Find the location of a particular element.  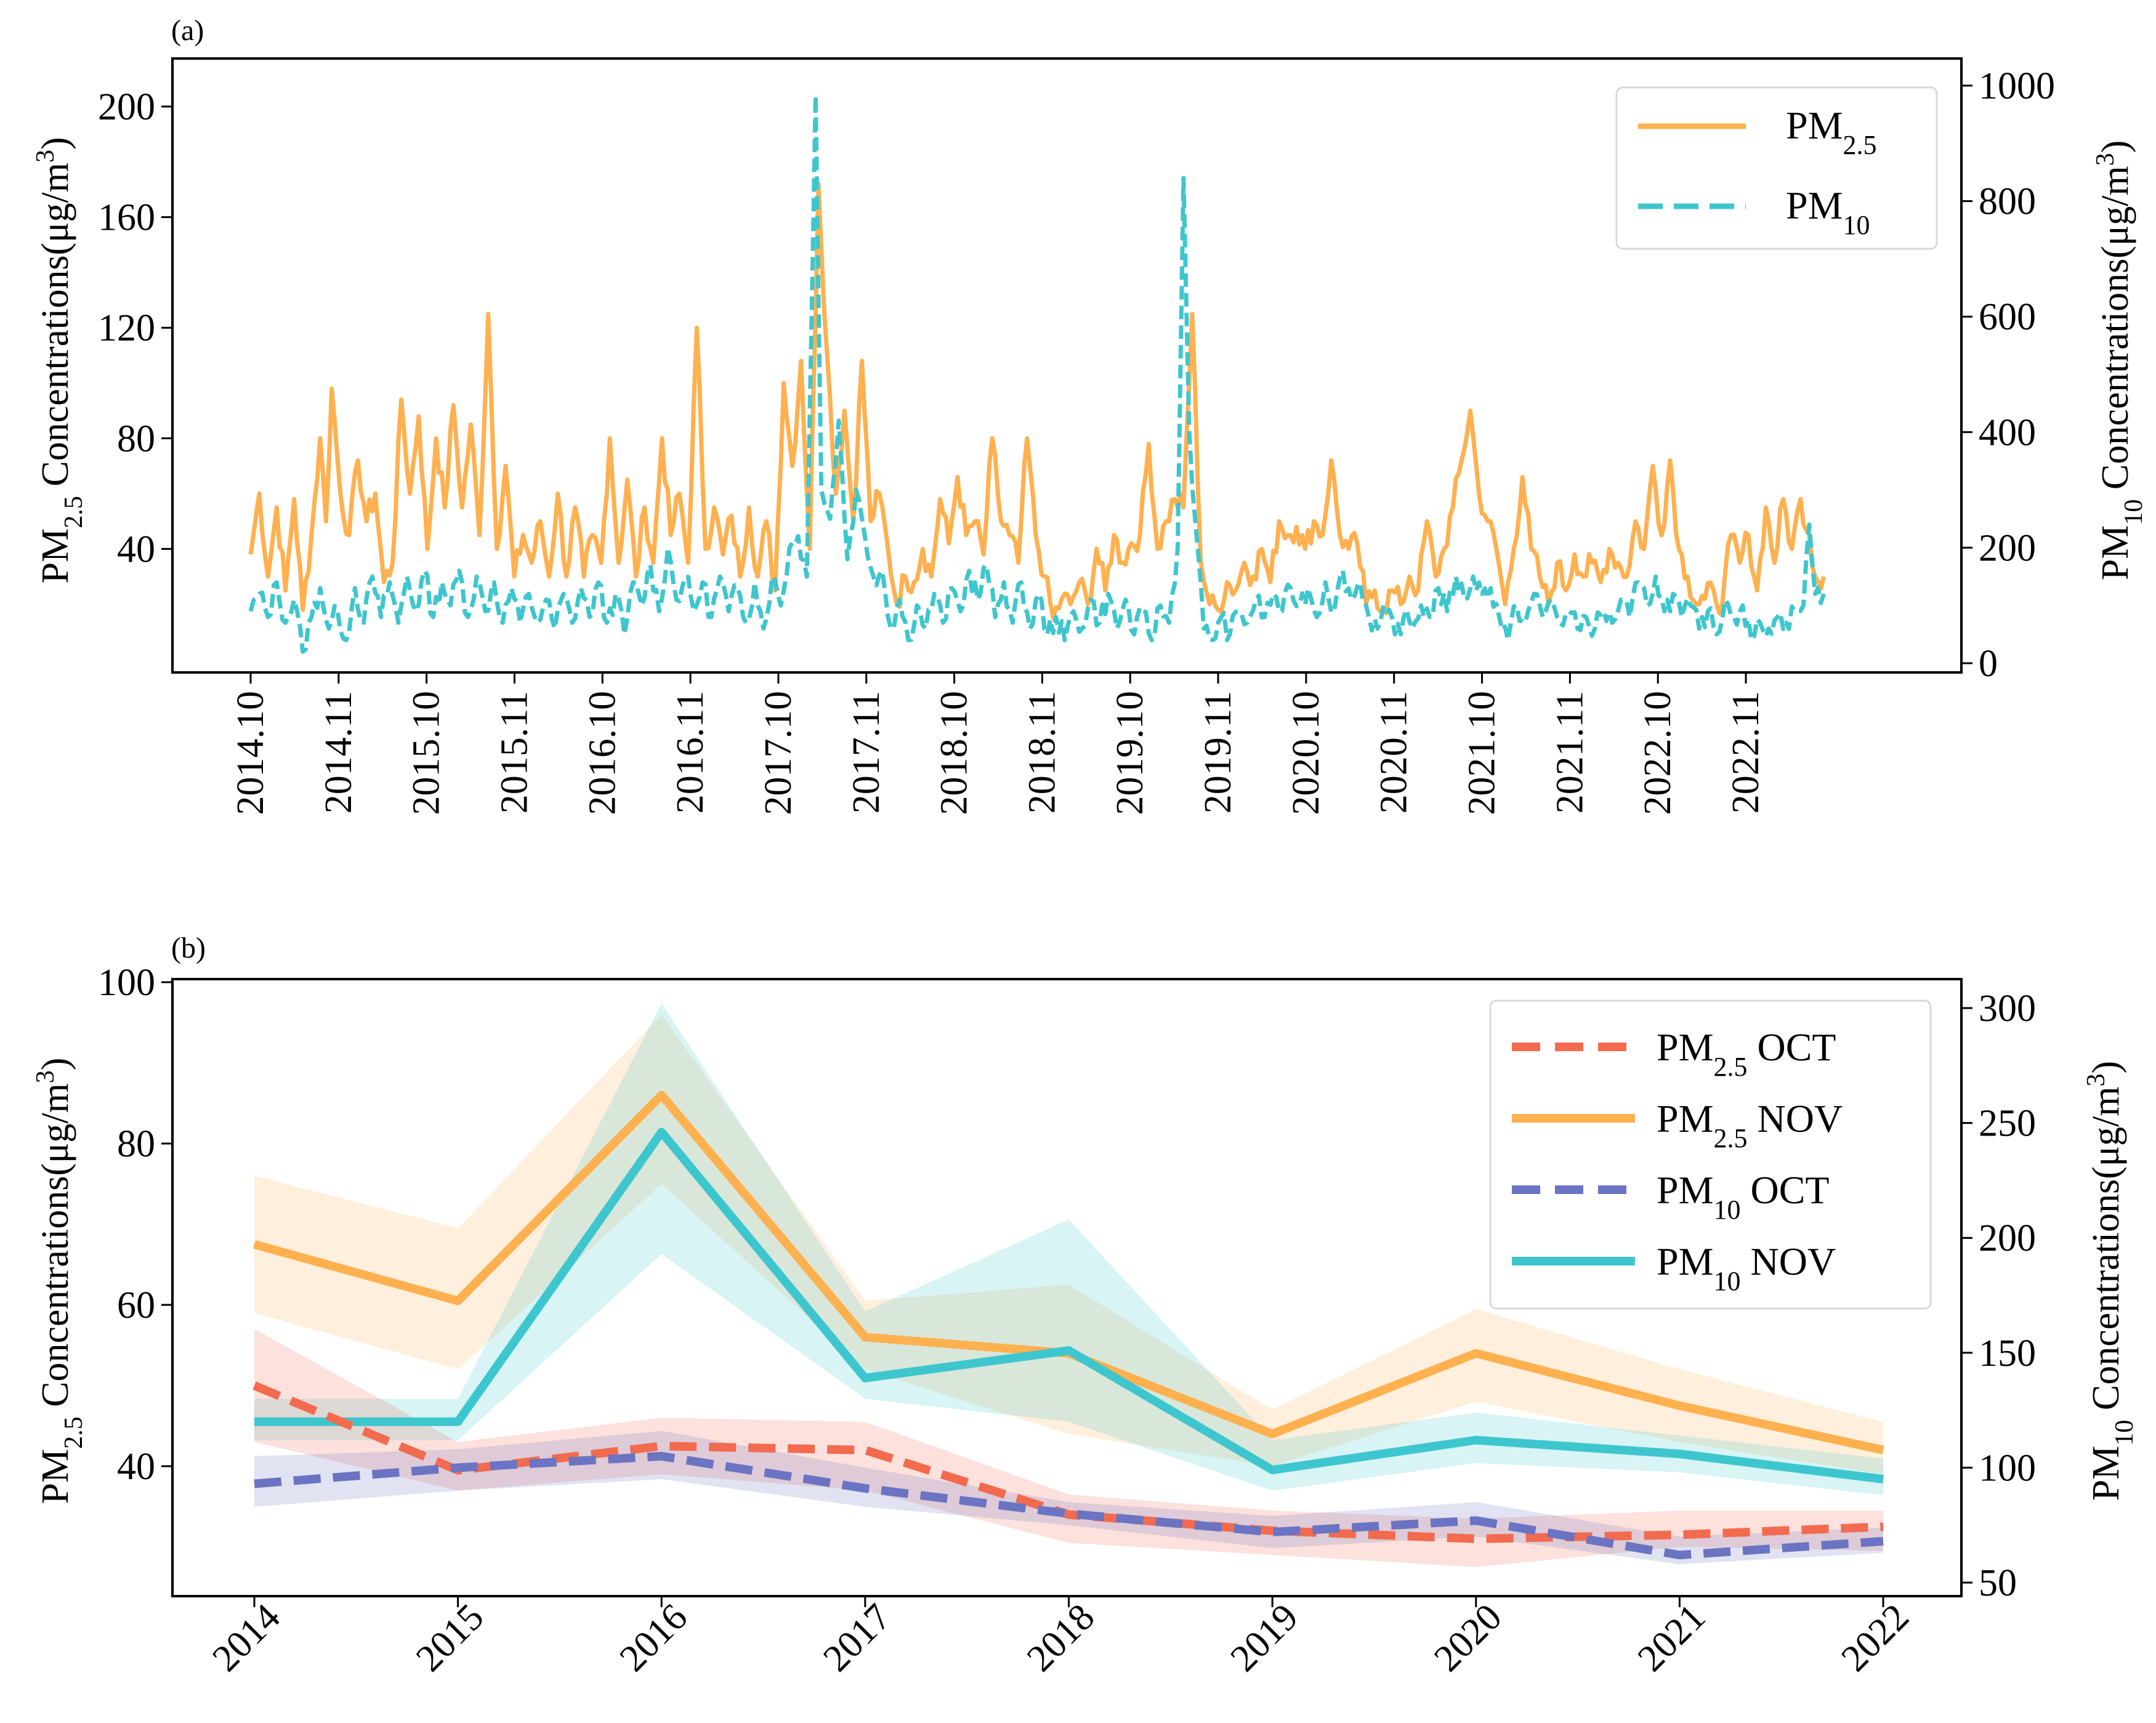

panel-b-right-tick-label: 100 is located at coordinates (2007, 1468).